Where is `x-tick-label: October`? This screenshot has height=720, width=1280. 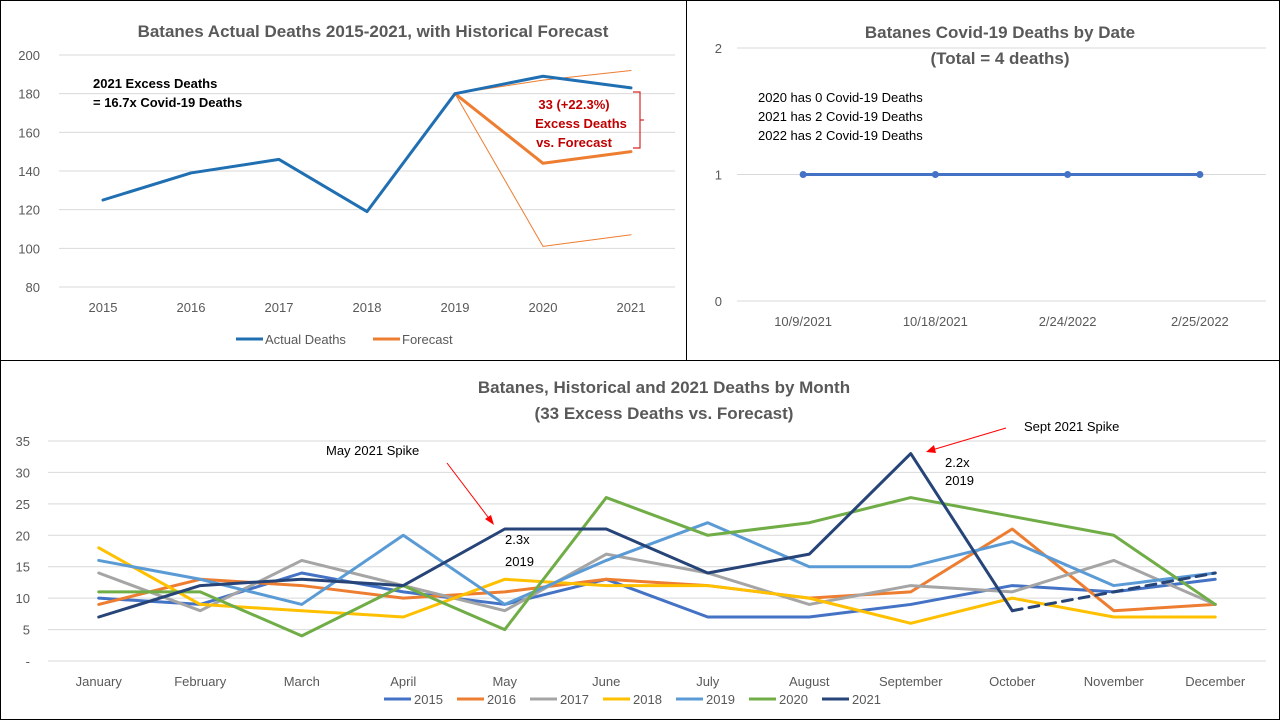 x-tick-label: October is located at coordinates (1012, 681).